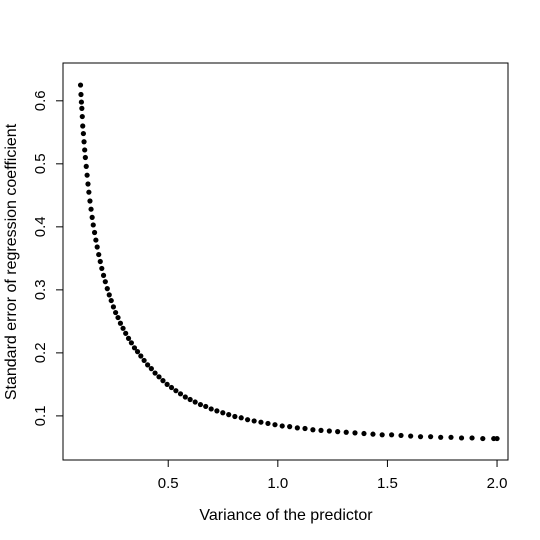 The width and height of the screenshot is (540, 540). What do you see at coordinates (40, 352) in the screenshot?
I see `y-tick-label: 0.2` at bounding box center [40, 352].